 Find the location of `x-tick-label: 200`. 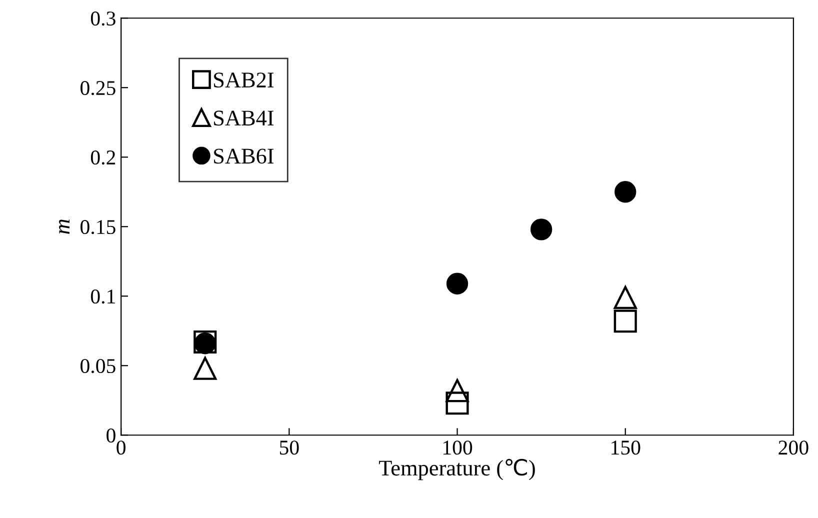

x-tick-label: 200 is located at coordinates (793, 447).